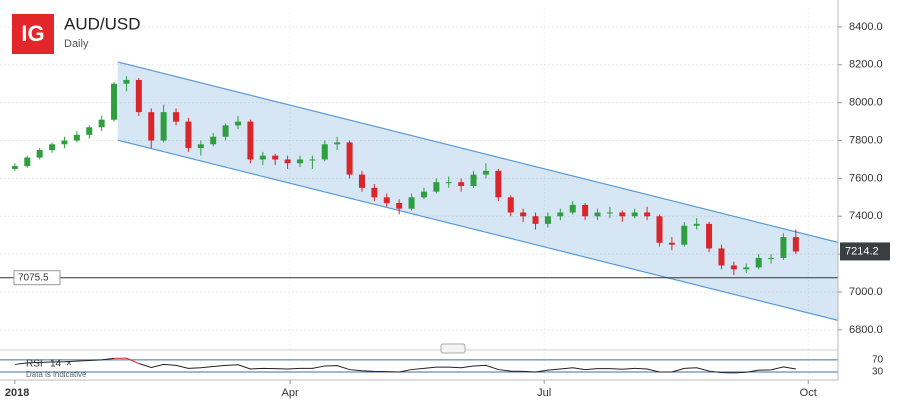 This screenshot has height=407, width=897. Describe the element at coordinates (102, 23) in the screenshot. I see `title: AUD/USD` at that location.